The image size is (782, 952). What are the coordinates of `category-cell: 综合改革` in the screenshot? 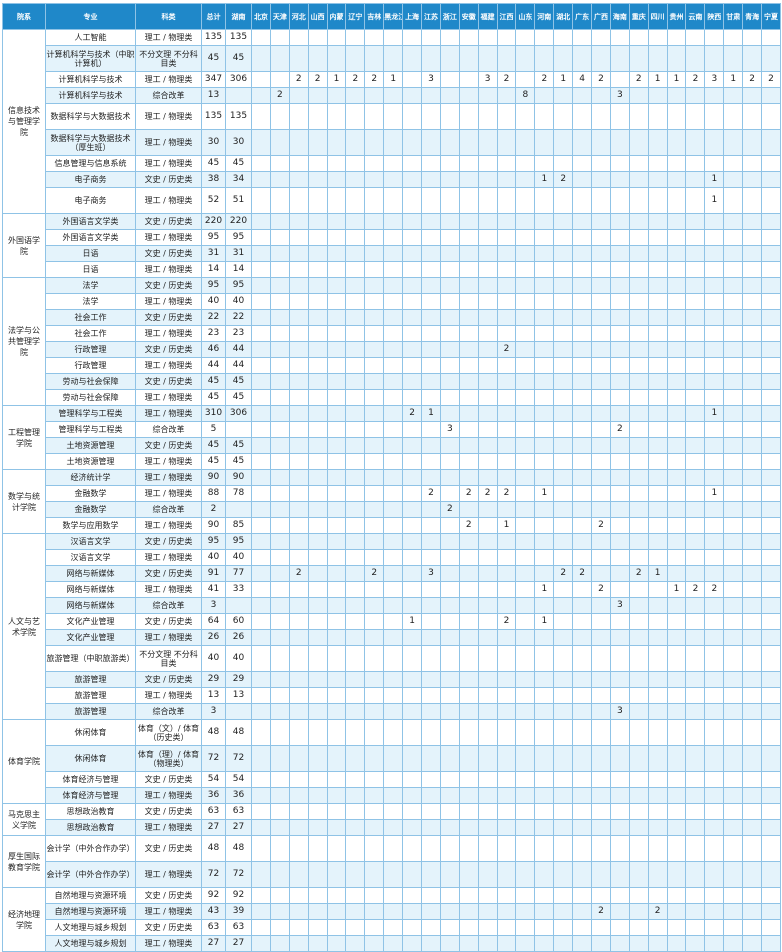 It's located at (168, 509).